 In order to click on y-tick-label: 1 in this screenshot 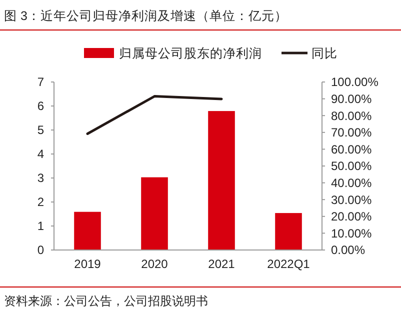, I will do `click(40, 226)`.